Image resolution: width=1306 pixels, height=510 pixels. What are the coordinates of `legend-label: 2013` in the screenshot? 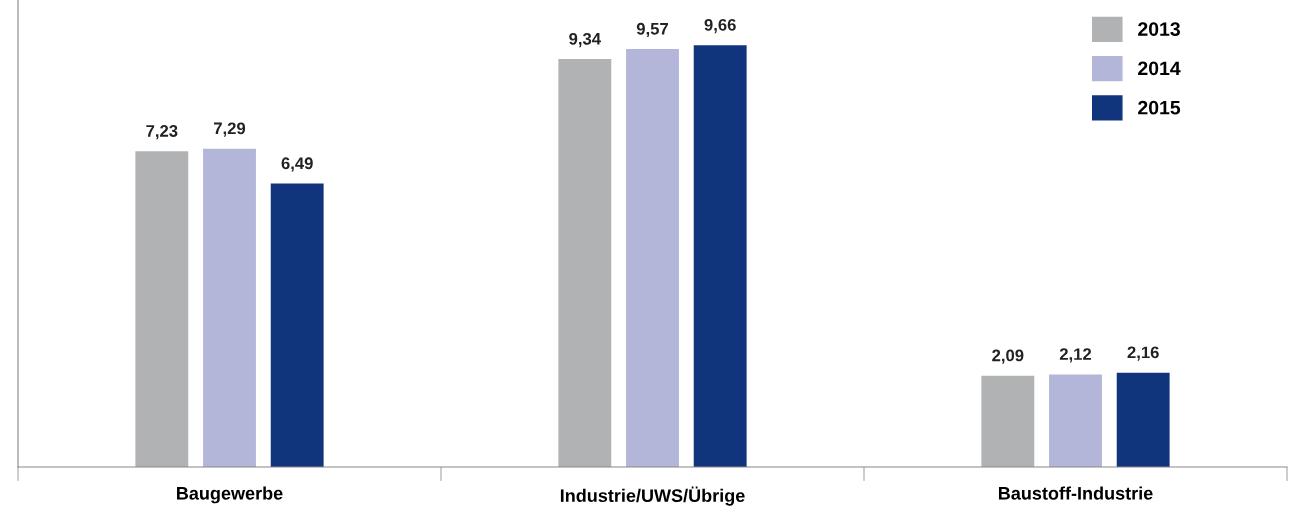 It's located at (1159, 29).